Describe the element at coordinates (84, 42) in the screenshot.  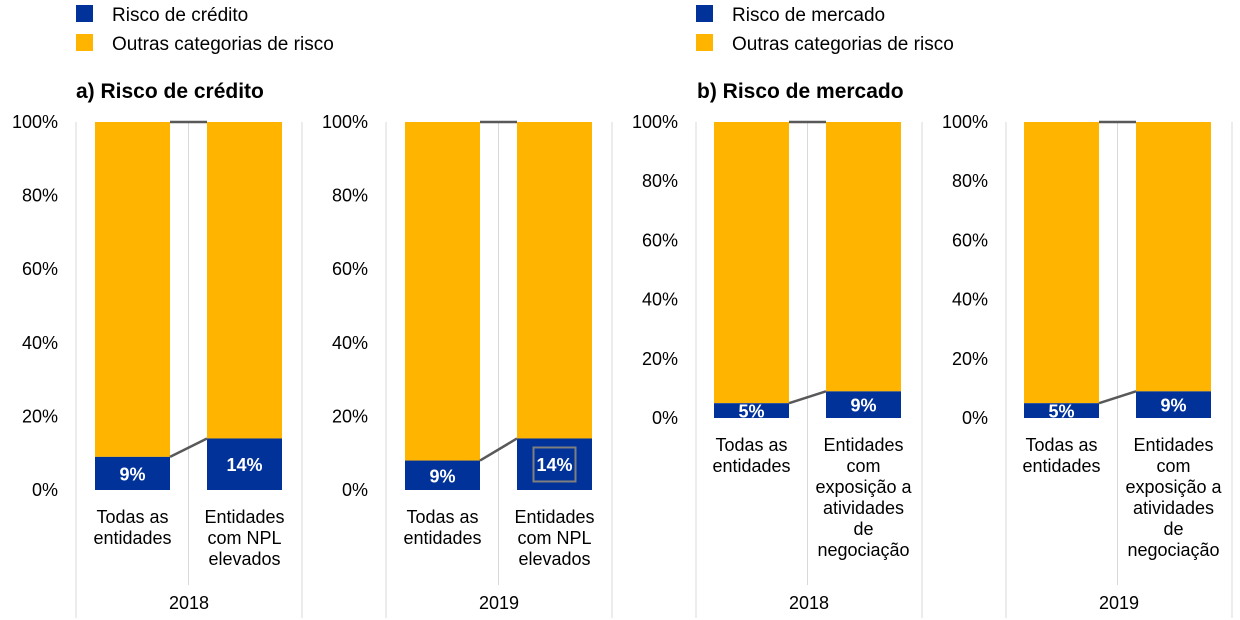
I see `legend-swatch-credit-other` at that location.